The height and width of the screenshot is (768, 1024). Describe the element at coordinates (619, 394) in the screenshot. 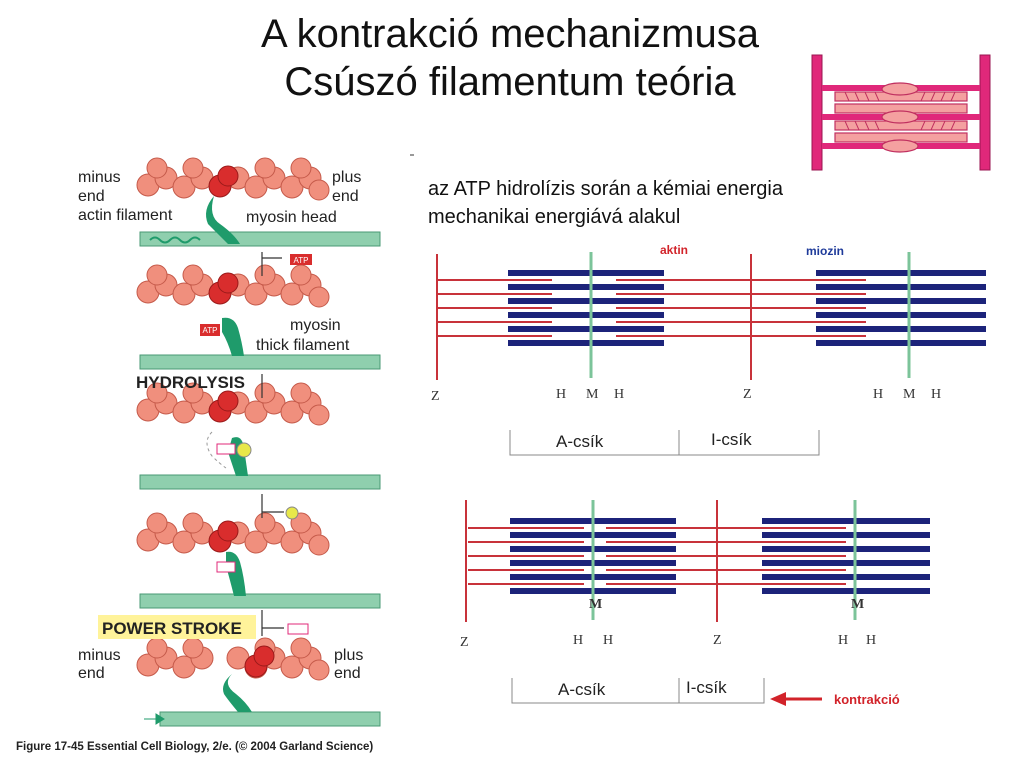

I see `h-label-relaxed-2: H` at that location.